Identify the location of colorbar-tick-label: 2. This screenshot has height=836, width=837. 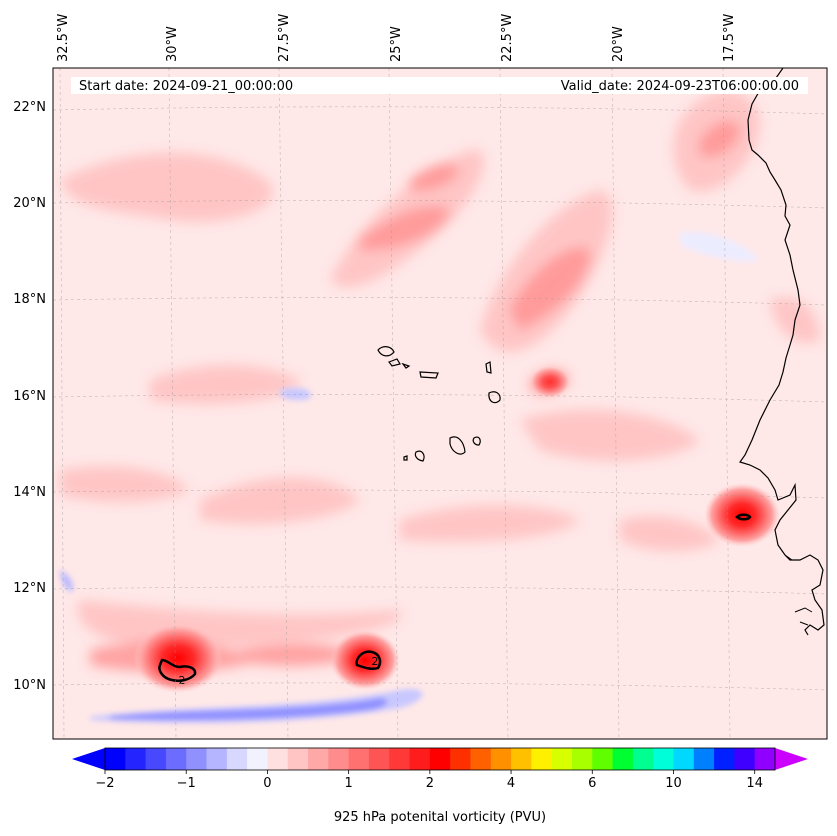
(430, 783).